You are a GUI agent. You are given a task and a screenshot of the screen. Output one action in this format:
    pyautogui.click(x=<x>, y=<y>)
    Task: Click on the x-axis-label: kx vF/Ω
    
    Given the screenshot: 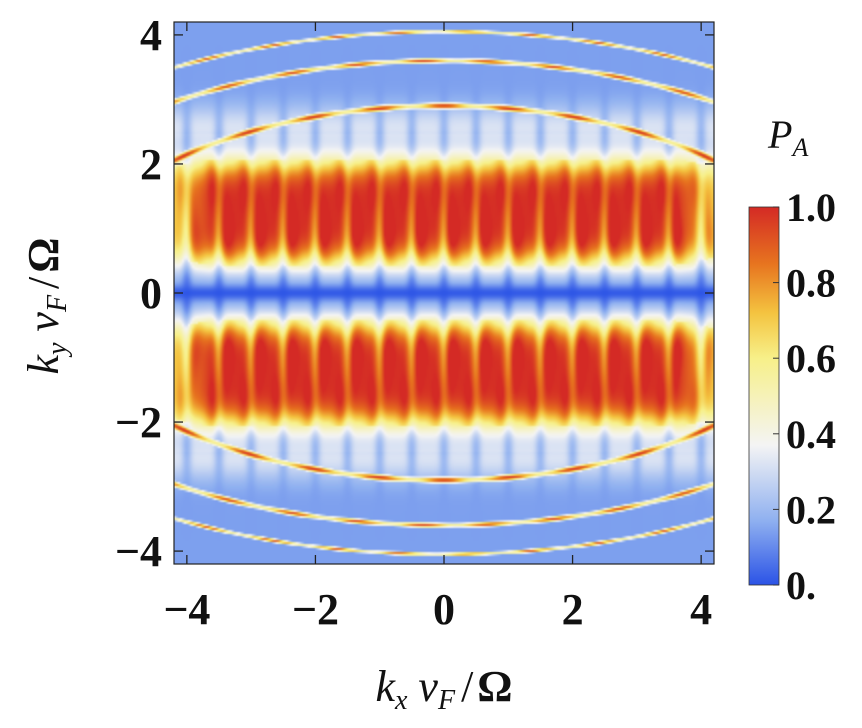 What is the action you would take?
    pyautogui.click(x=443, y=689)
    